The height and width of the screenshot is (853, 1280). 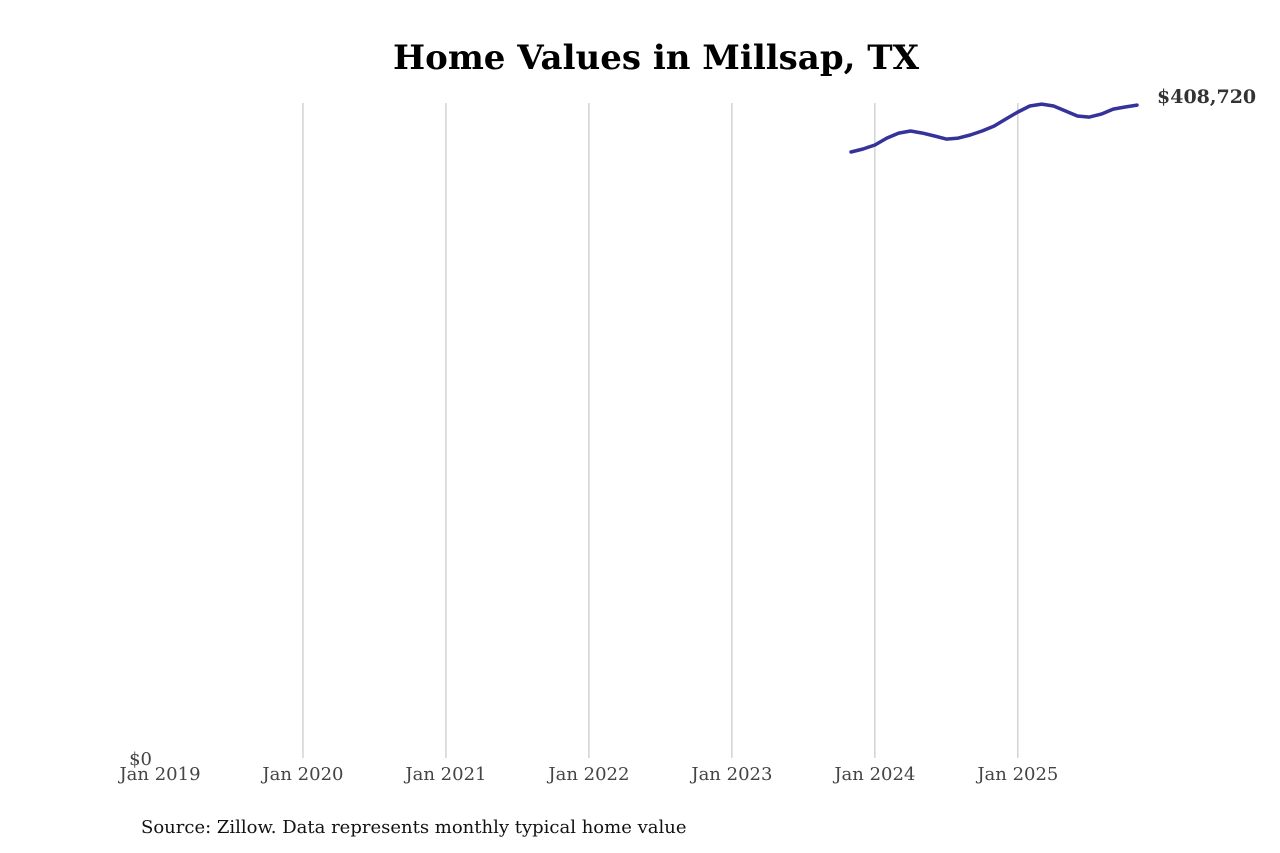 What do you see at coordinates (444, 774) in the screenshot?
I see `x-tick-label: Jan 2021` at bounding box center [444, 774].